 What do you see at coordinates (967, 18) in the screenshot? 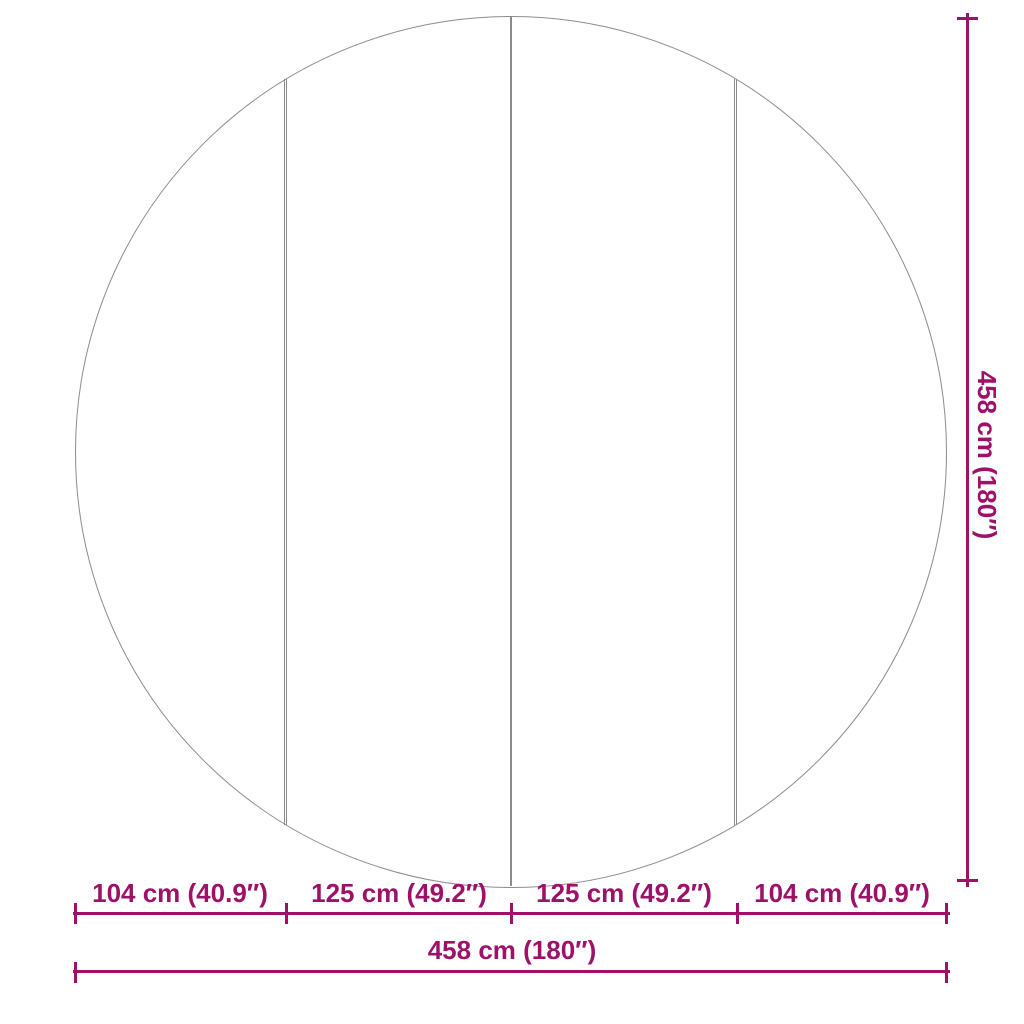
I see `vertical-dimension-top-tick` at bounding box center [967, 18].